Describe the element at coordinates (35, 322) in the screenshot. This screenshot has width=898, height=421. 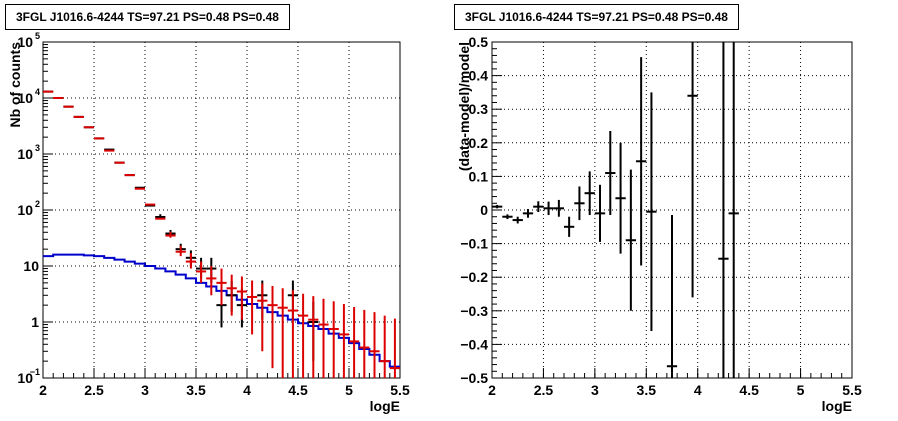
I see `y-tick-label: 1` at that location.